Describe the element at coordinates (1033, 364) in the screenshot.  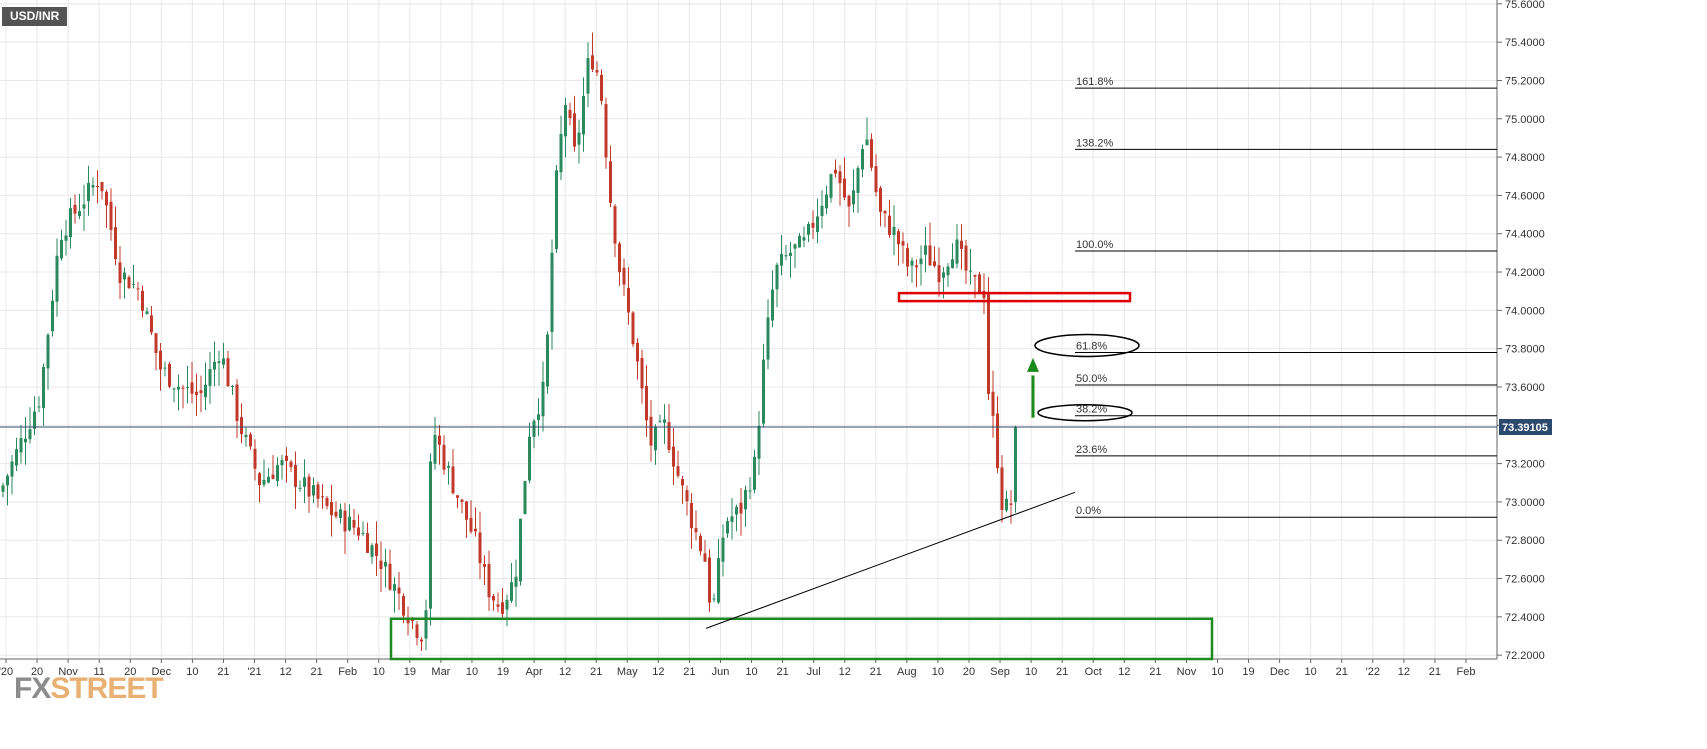
I see `bullish-arrow-head` at that location.